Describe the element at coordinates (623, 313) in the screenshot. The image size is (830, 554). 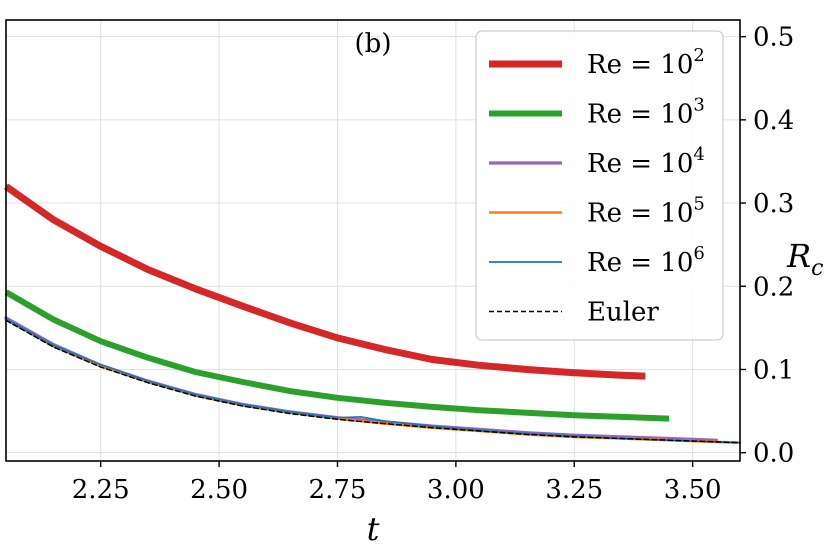
I see `legend-label-6: Euler` at that location.